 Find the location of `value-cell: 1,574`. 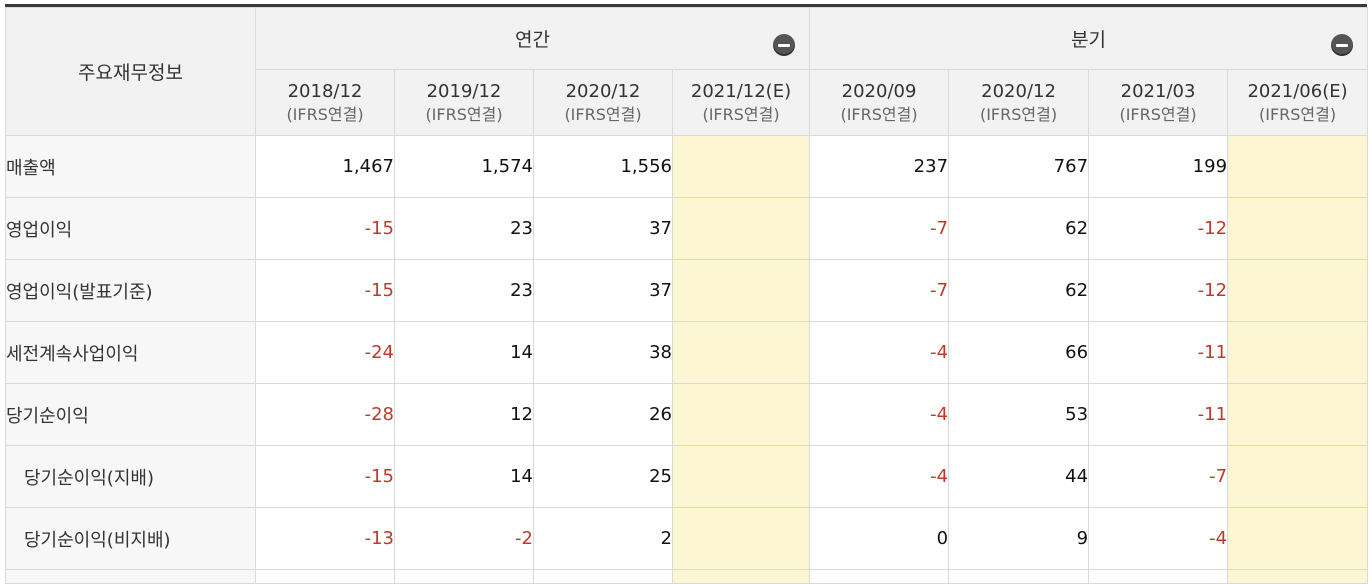

value-cell: 1,574 is located at coordinates (464, 166).